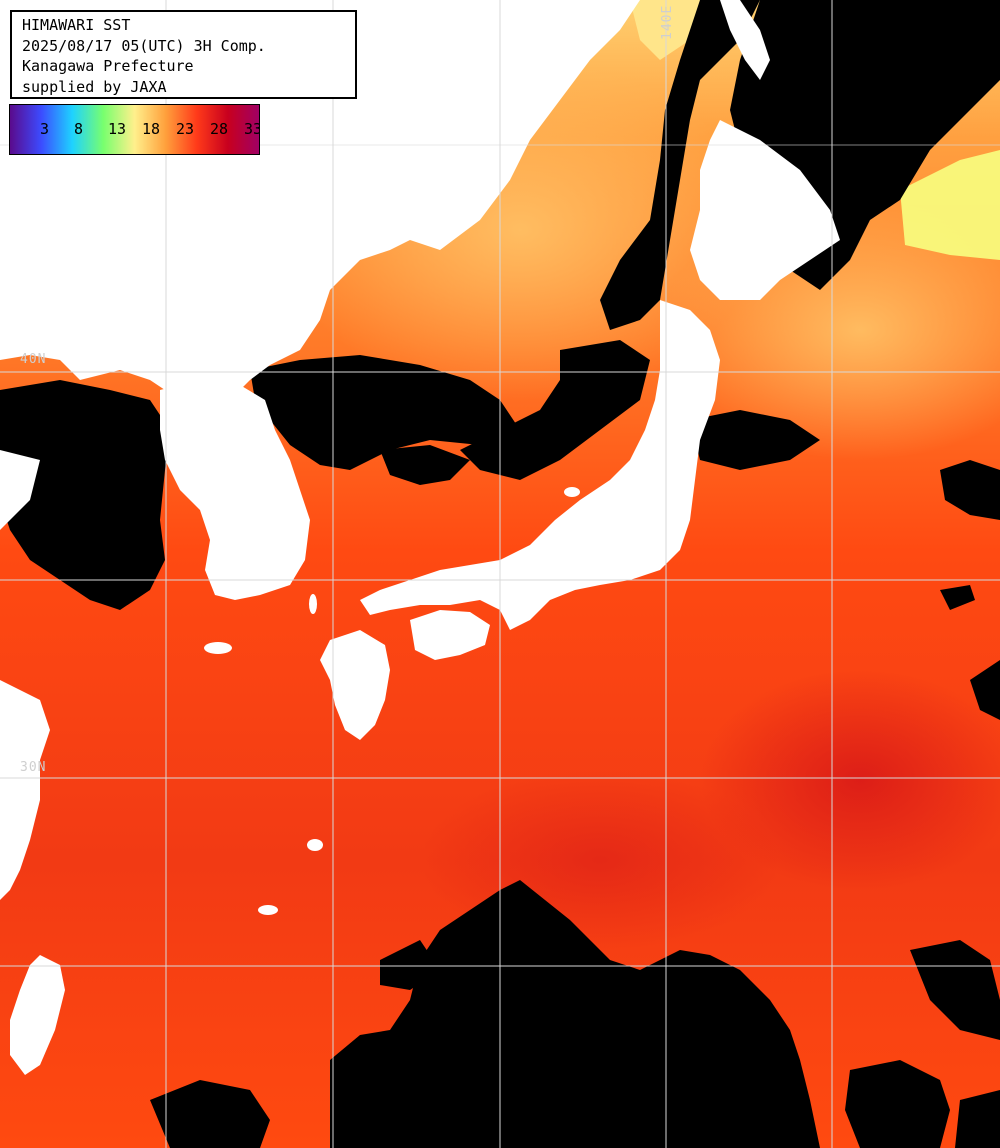 Image resolution: width=1000 pixels, height=1148 pixels. I want to click on lat-label-30n: 30N, so click(33, 767).